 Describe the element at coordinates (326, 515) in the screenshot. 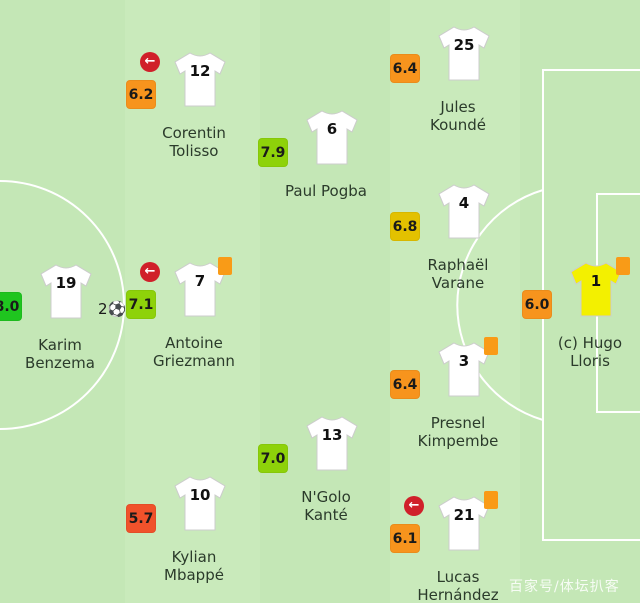

I see `player-name-line2: Kanté` at that location.